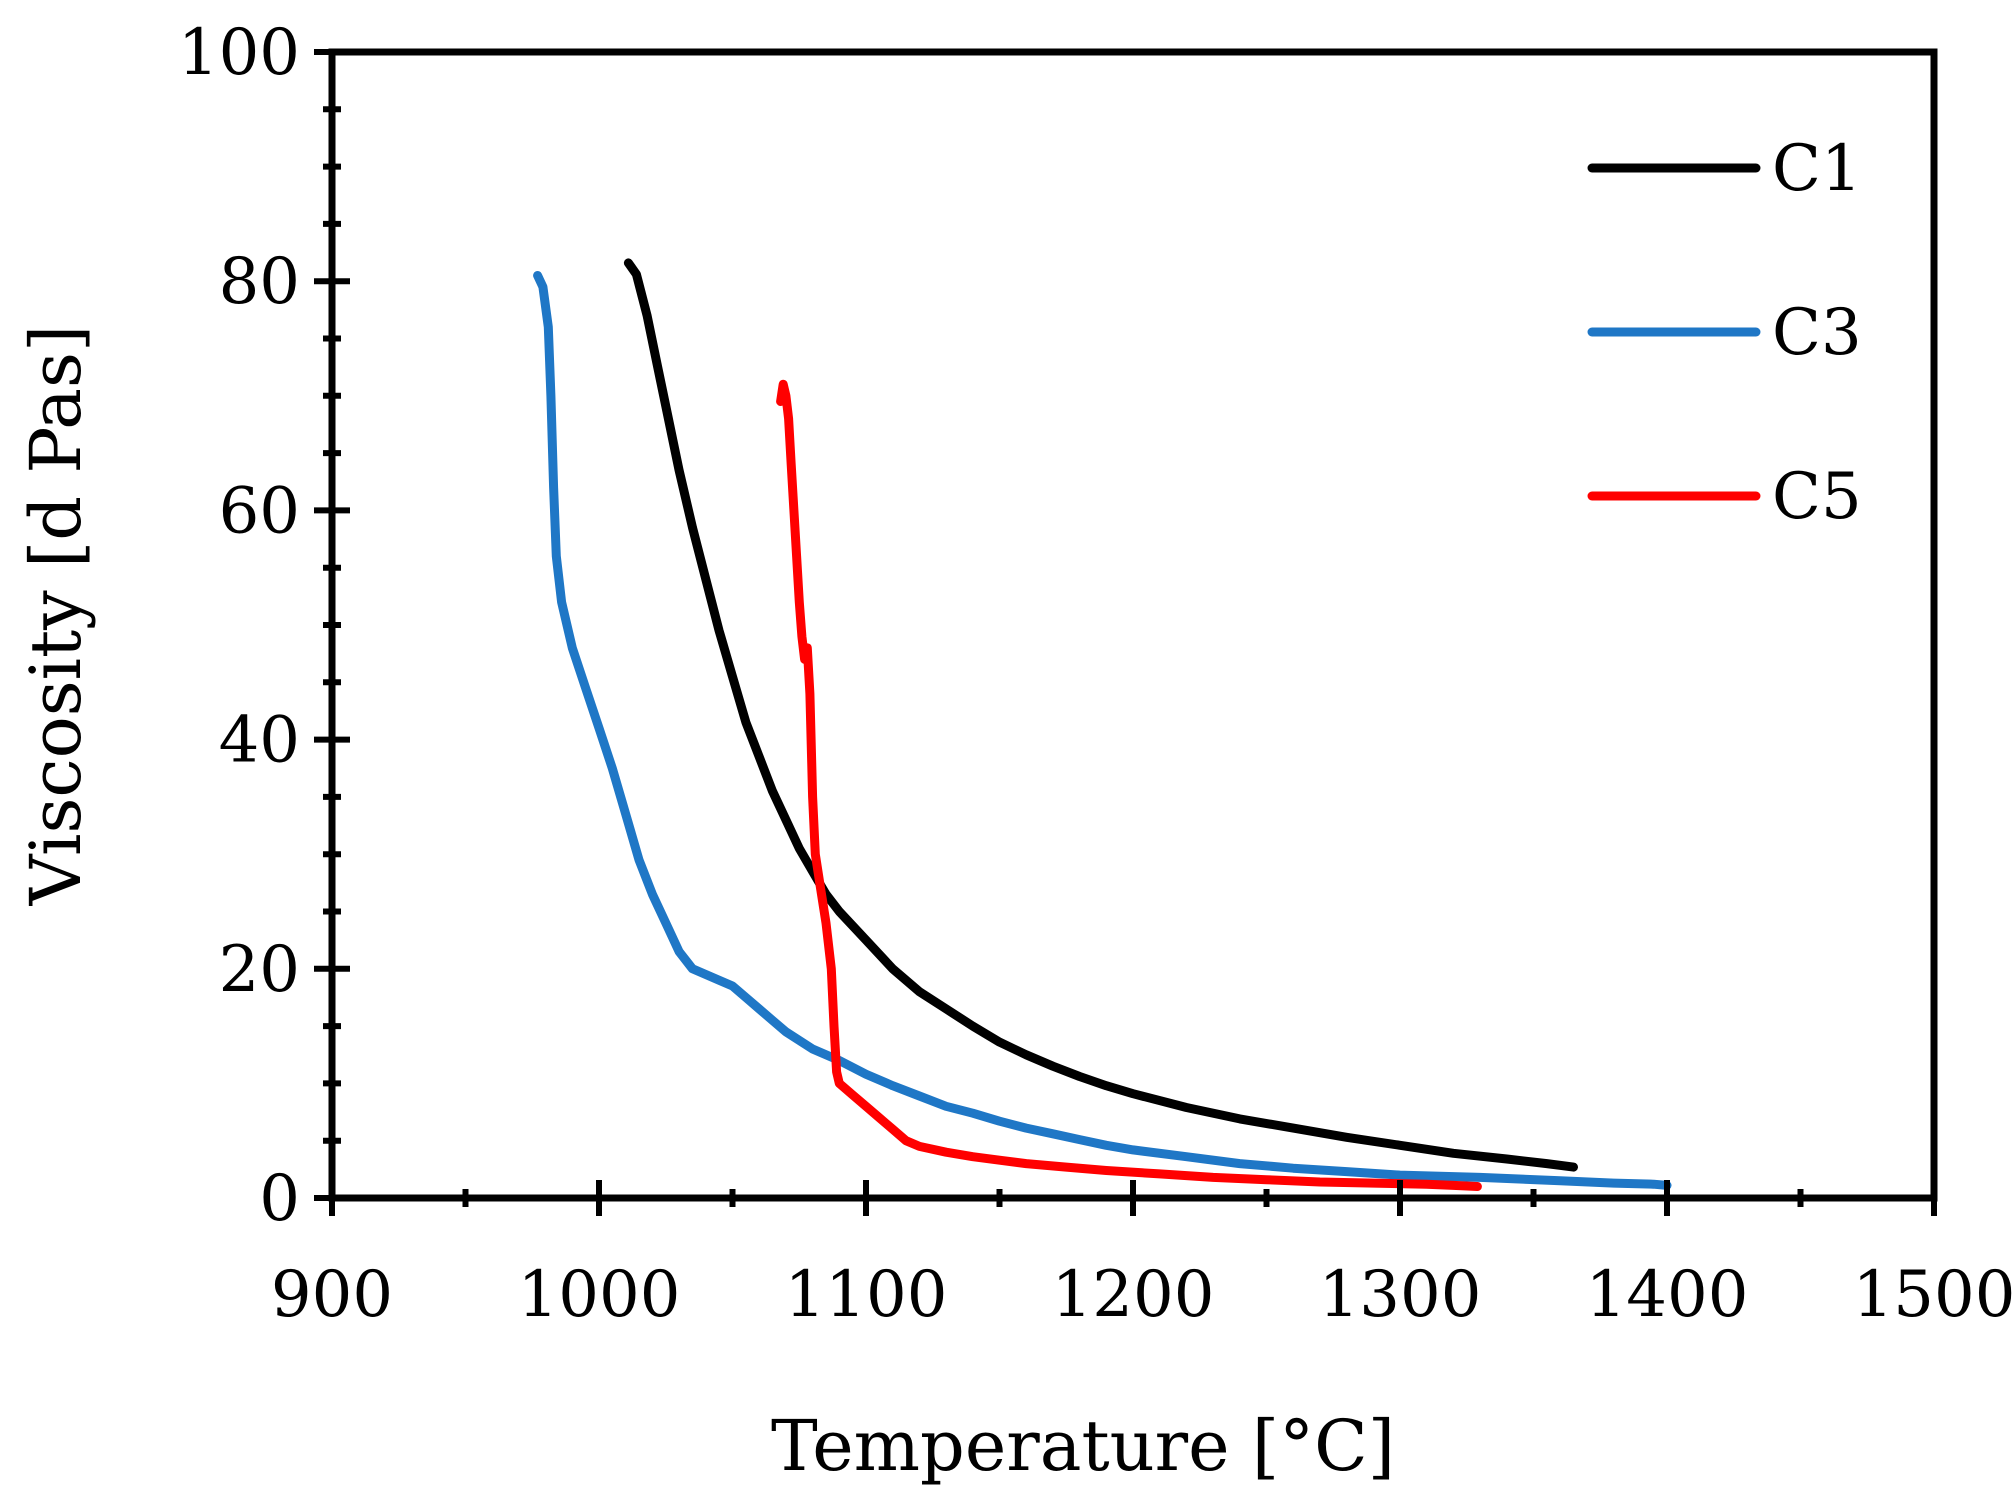 The image size is (2016, 1502). What do you see at coordinates (1400, 1295) in the screenshot?
I see `x-tick-label: 1300` at bounding box center [1400, 1295].